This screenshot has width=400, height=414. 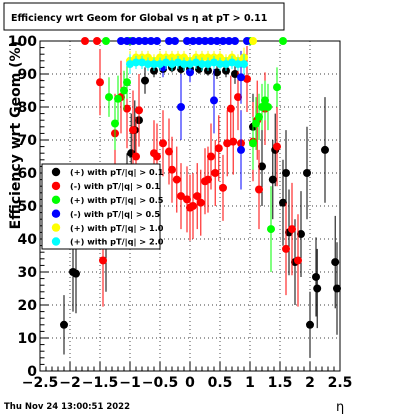 I want to click on x-tick-label: −1, so click(x=129, y=383).